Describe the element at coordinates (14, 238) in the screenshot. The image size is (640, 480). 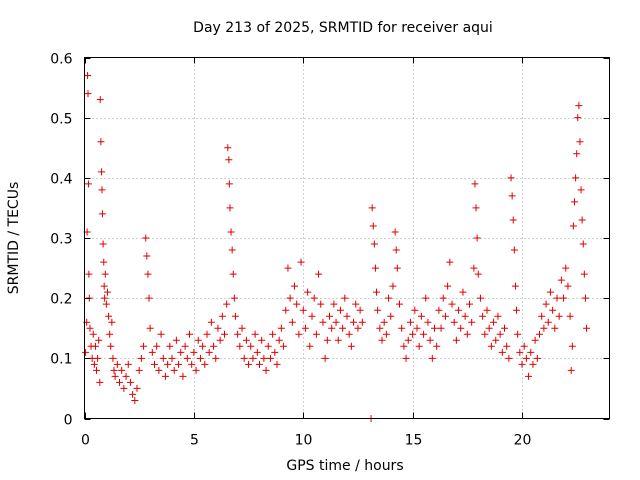
I see `y-axis-label: SRMTID / TECUs` at that location.